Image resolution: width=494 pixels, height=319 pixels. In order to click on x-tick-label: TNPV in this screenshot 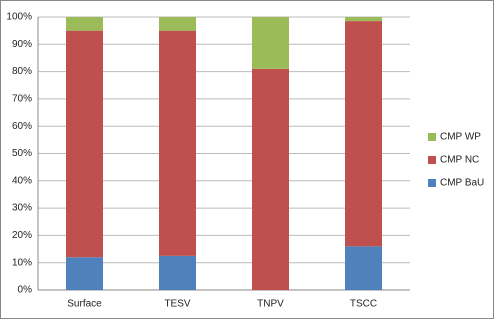, I will do `click(270, 304)`.